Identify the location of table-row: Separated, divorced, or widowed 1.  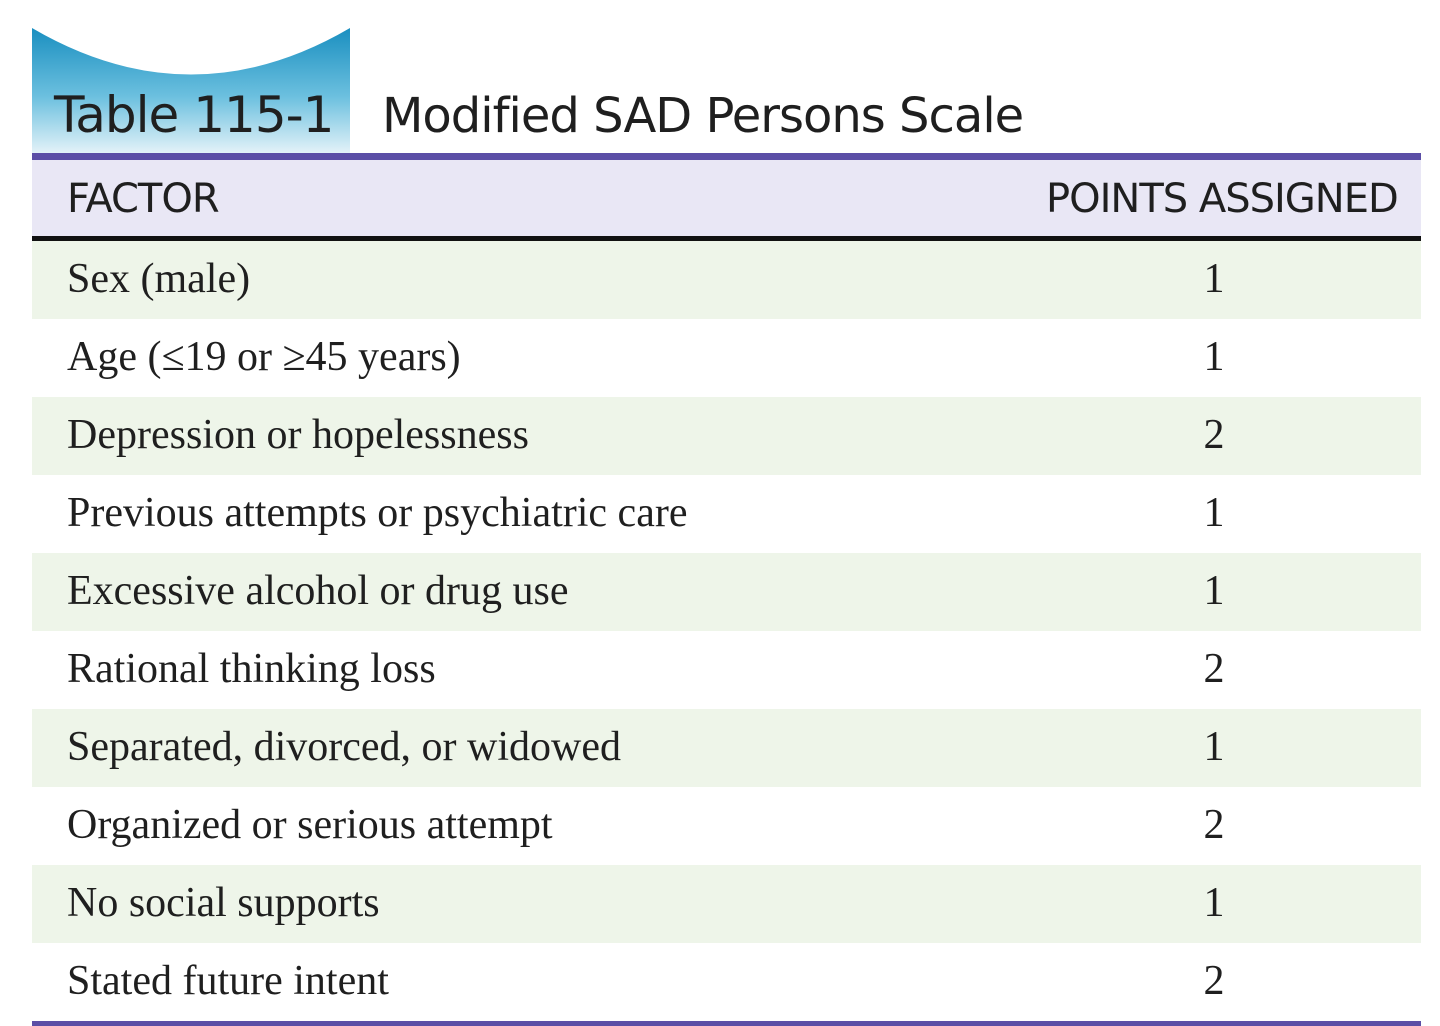
(726, 748).